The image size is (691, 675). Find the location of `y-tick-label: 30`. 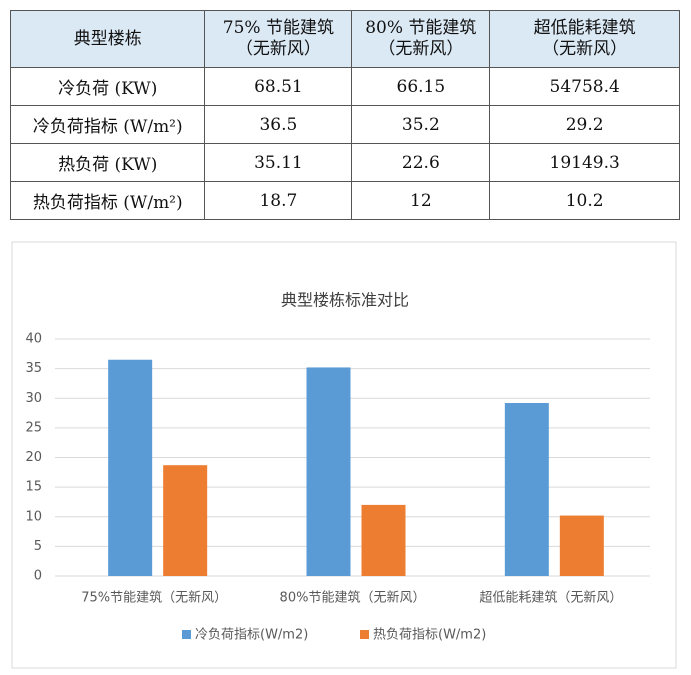

y-tick-label: 30 is located at coordinates (33, 398).